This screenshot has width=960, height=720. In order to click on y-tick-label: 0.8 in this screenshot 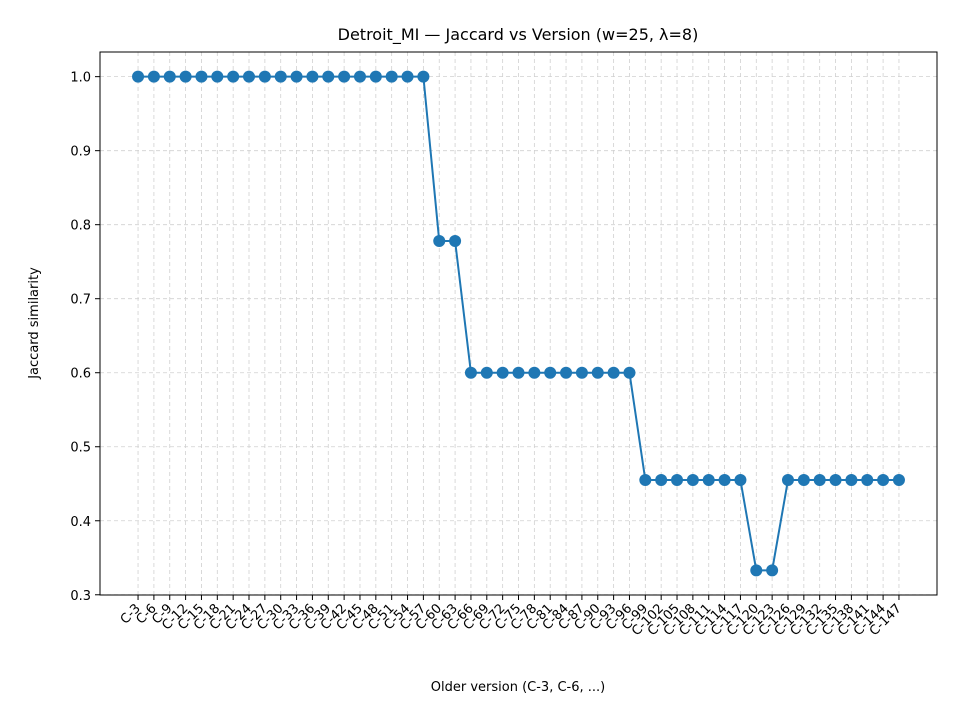, I will do `click(80, 226)`.